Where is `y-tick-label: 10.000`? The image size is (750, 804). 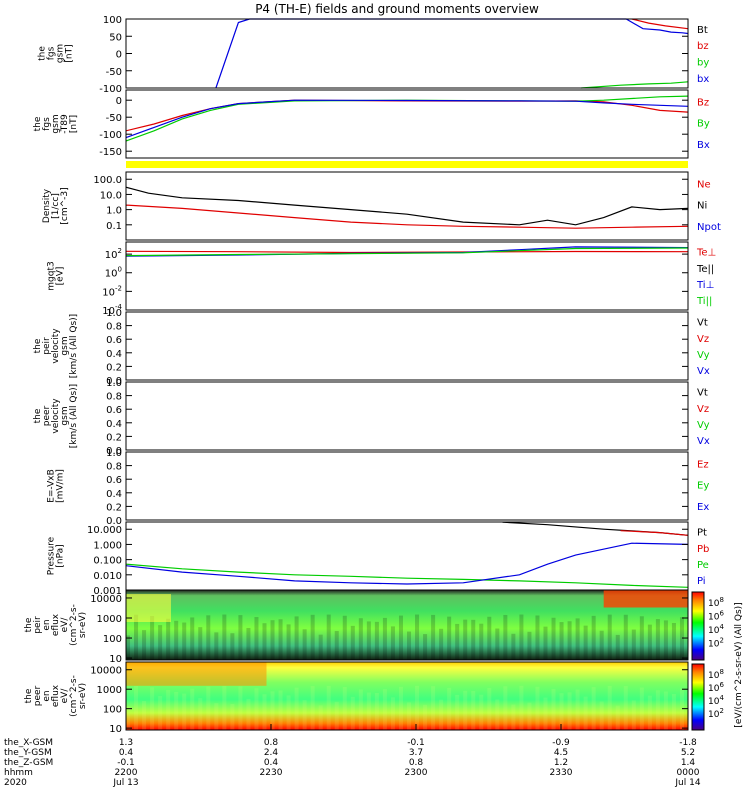
y-tick-label: 10.000 is located at coordinates (104, 530).